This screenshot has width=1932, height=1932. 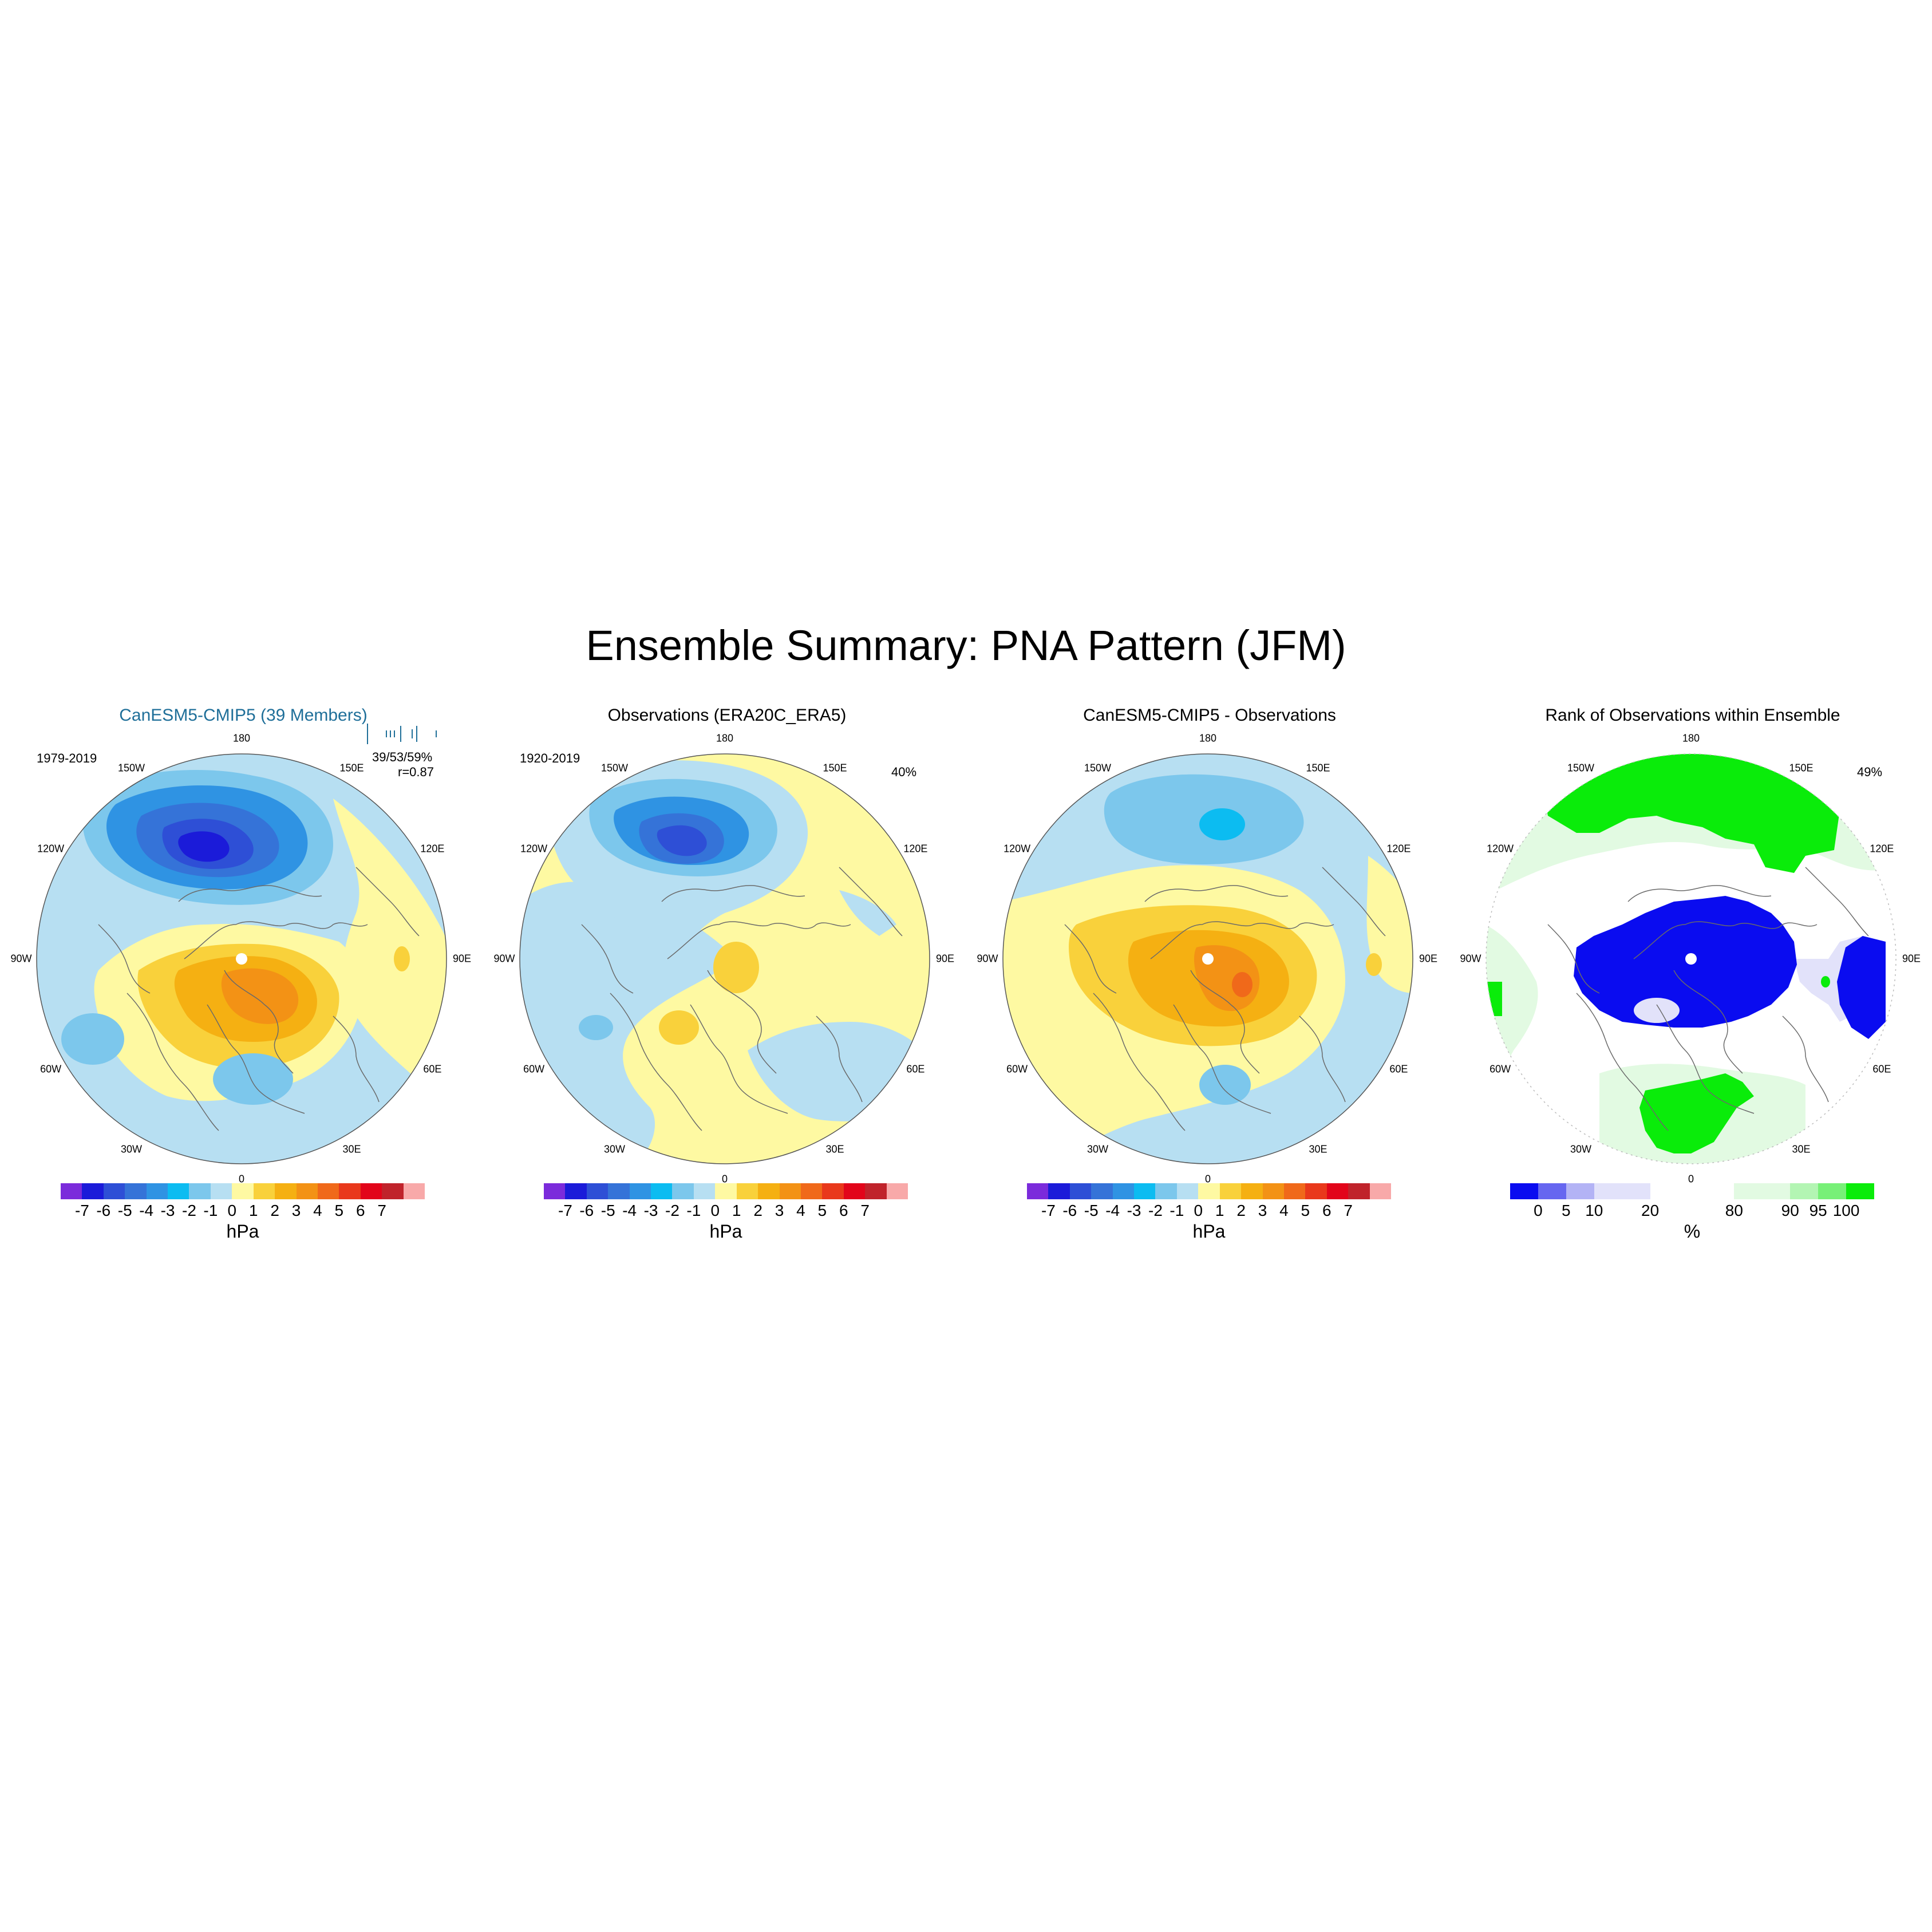 I want to click on colorbar-tick-label: 1, so click(x=253, y=1210).